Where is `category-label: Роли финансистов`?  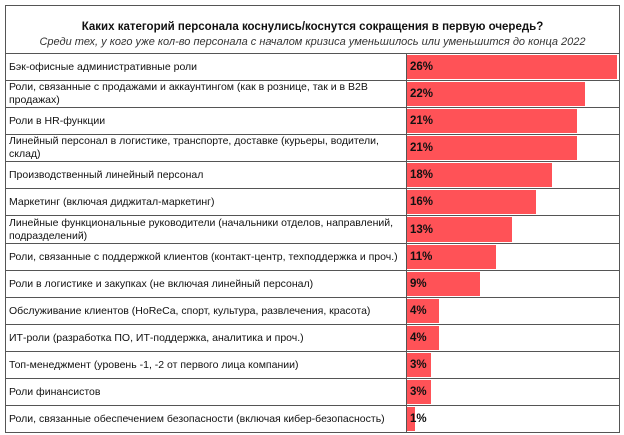 category-label: Роли финансистов is located at coordinates (206, 392).